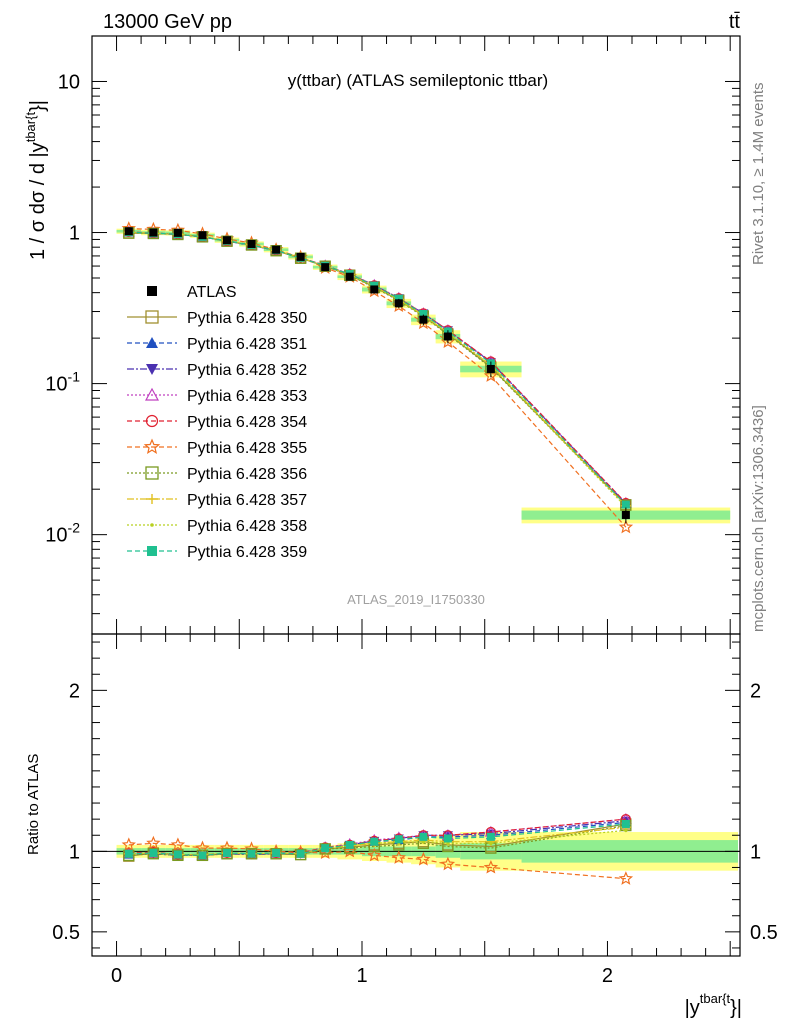 This screenshot has width=786, height=1024. Describe the element at coordinates (758, 518) in the screenshot. I see `mcplots-label: mcplots.cern.ch [arXiv:1306.3436]` at that location.